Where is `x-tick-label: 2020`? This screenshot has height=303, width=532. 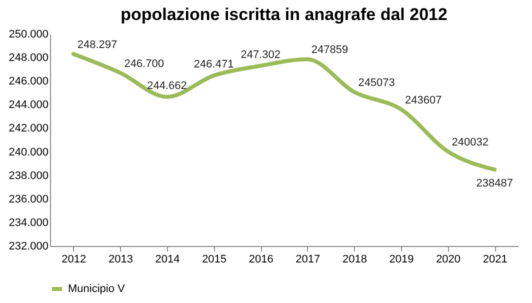
x-tick-label: 2020 is located at coordinates (448, 260).